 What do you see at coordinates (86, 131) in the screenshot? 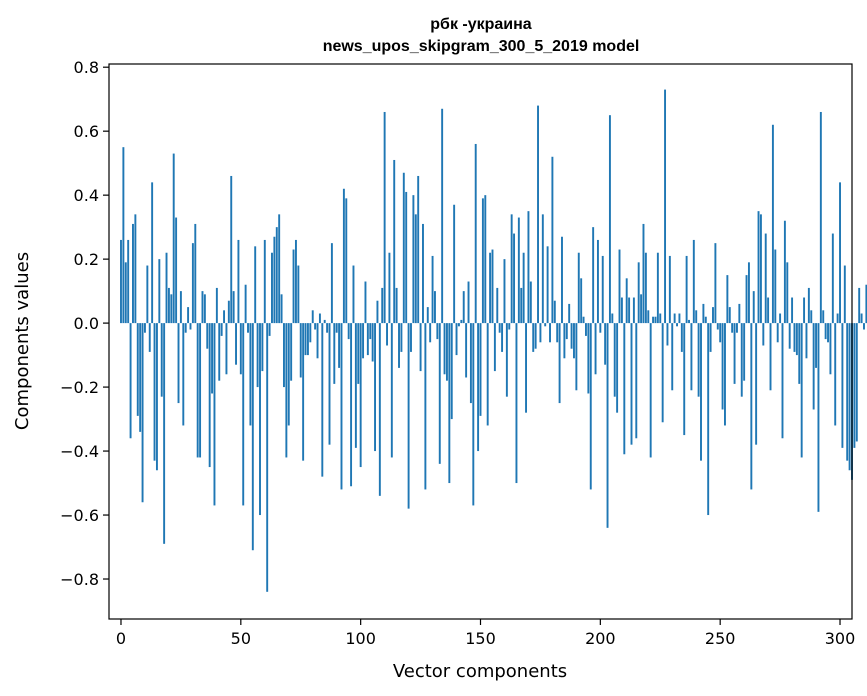
I see `y-tick-label: 0.6` at bounding box center [86, 131].